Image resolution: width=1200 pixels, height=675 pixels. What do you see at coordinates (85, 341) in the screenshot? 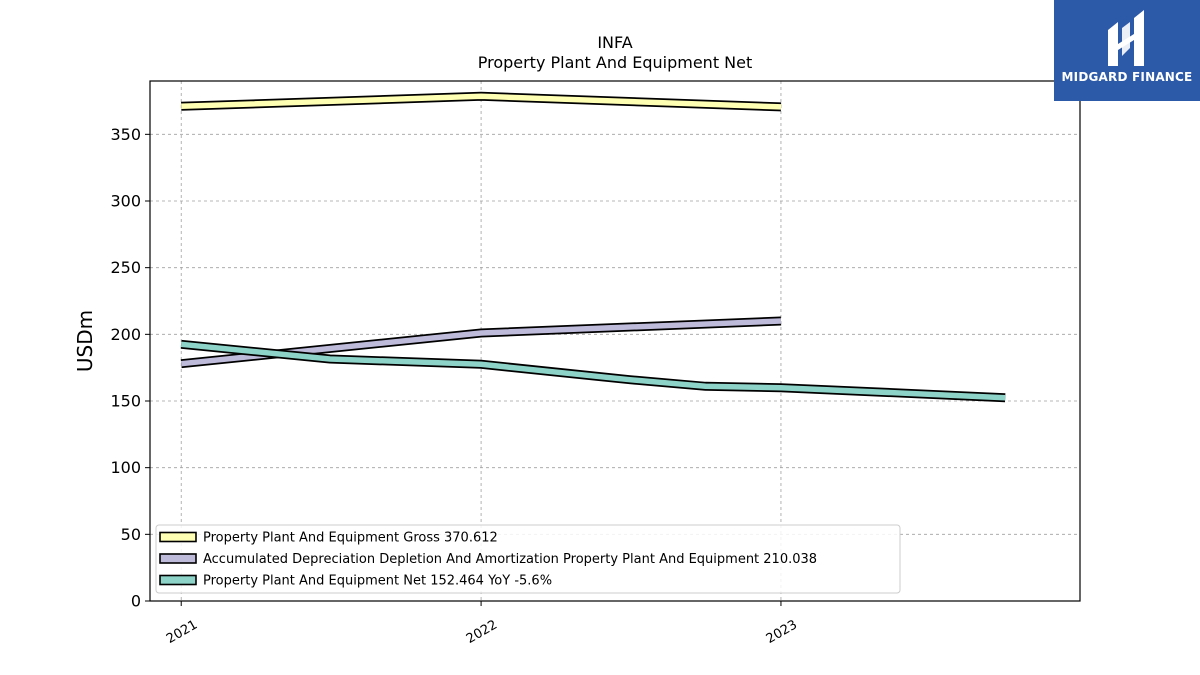
I see `y-axis-label: USDm` at bounding box center [85, 341].